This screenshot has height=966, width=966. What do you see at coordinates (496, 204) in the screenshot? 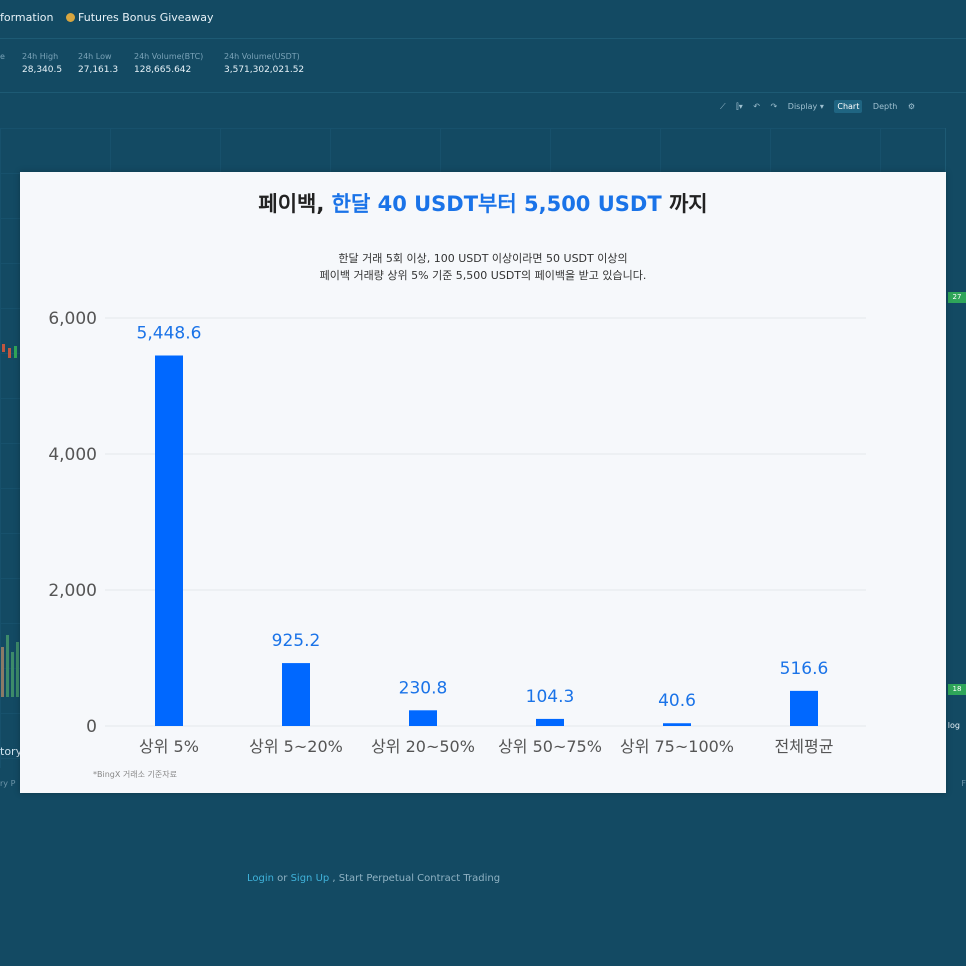
I see `title-highlight: 한달 40 USDT부터 5,500 USDT` at bounding box center [496, 204].